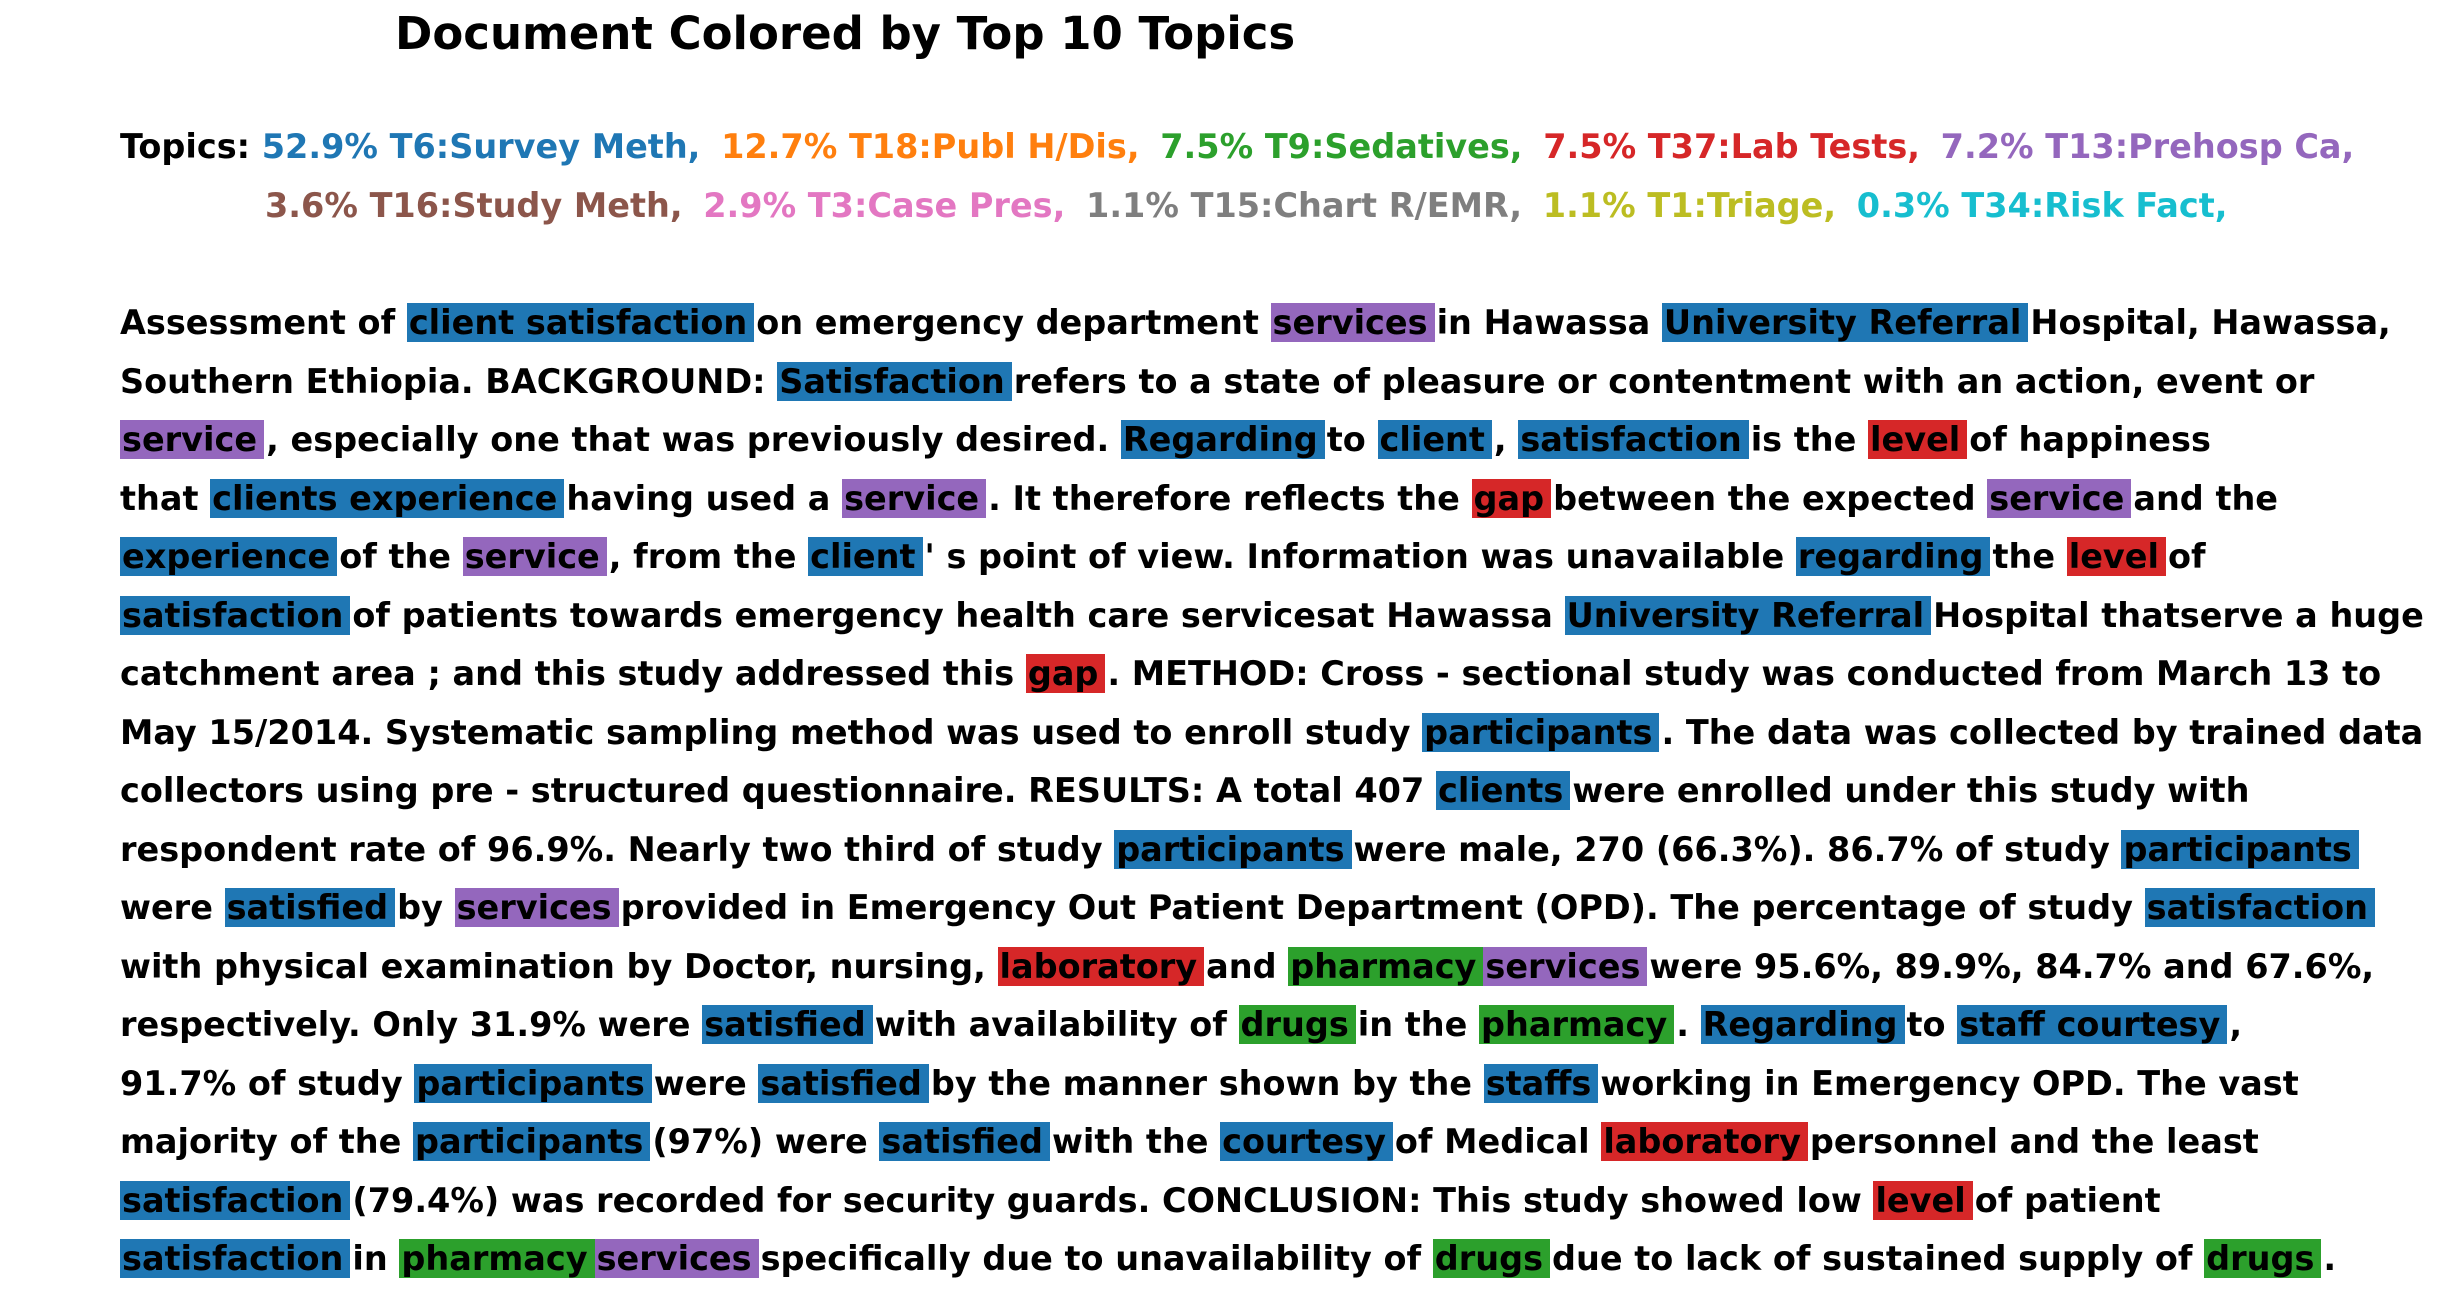 This screenshot has height=1289, width=2439. What do you see at coordinates (704, 498) in the screenshot?
I see `document-text-segment: having used a` at bounding box center [704, 498].